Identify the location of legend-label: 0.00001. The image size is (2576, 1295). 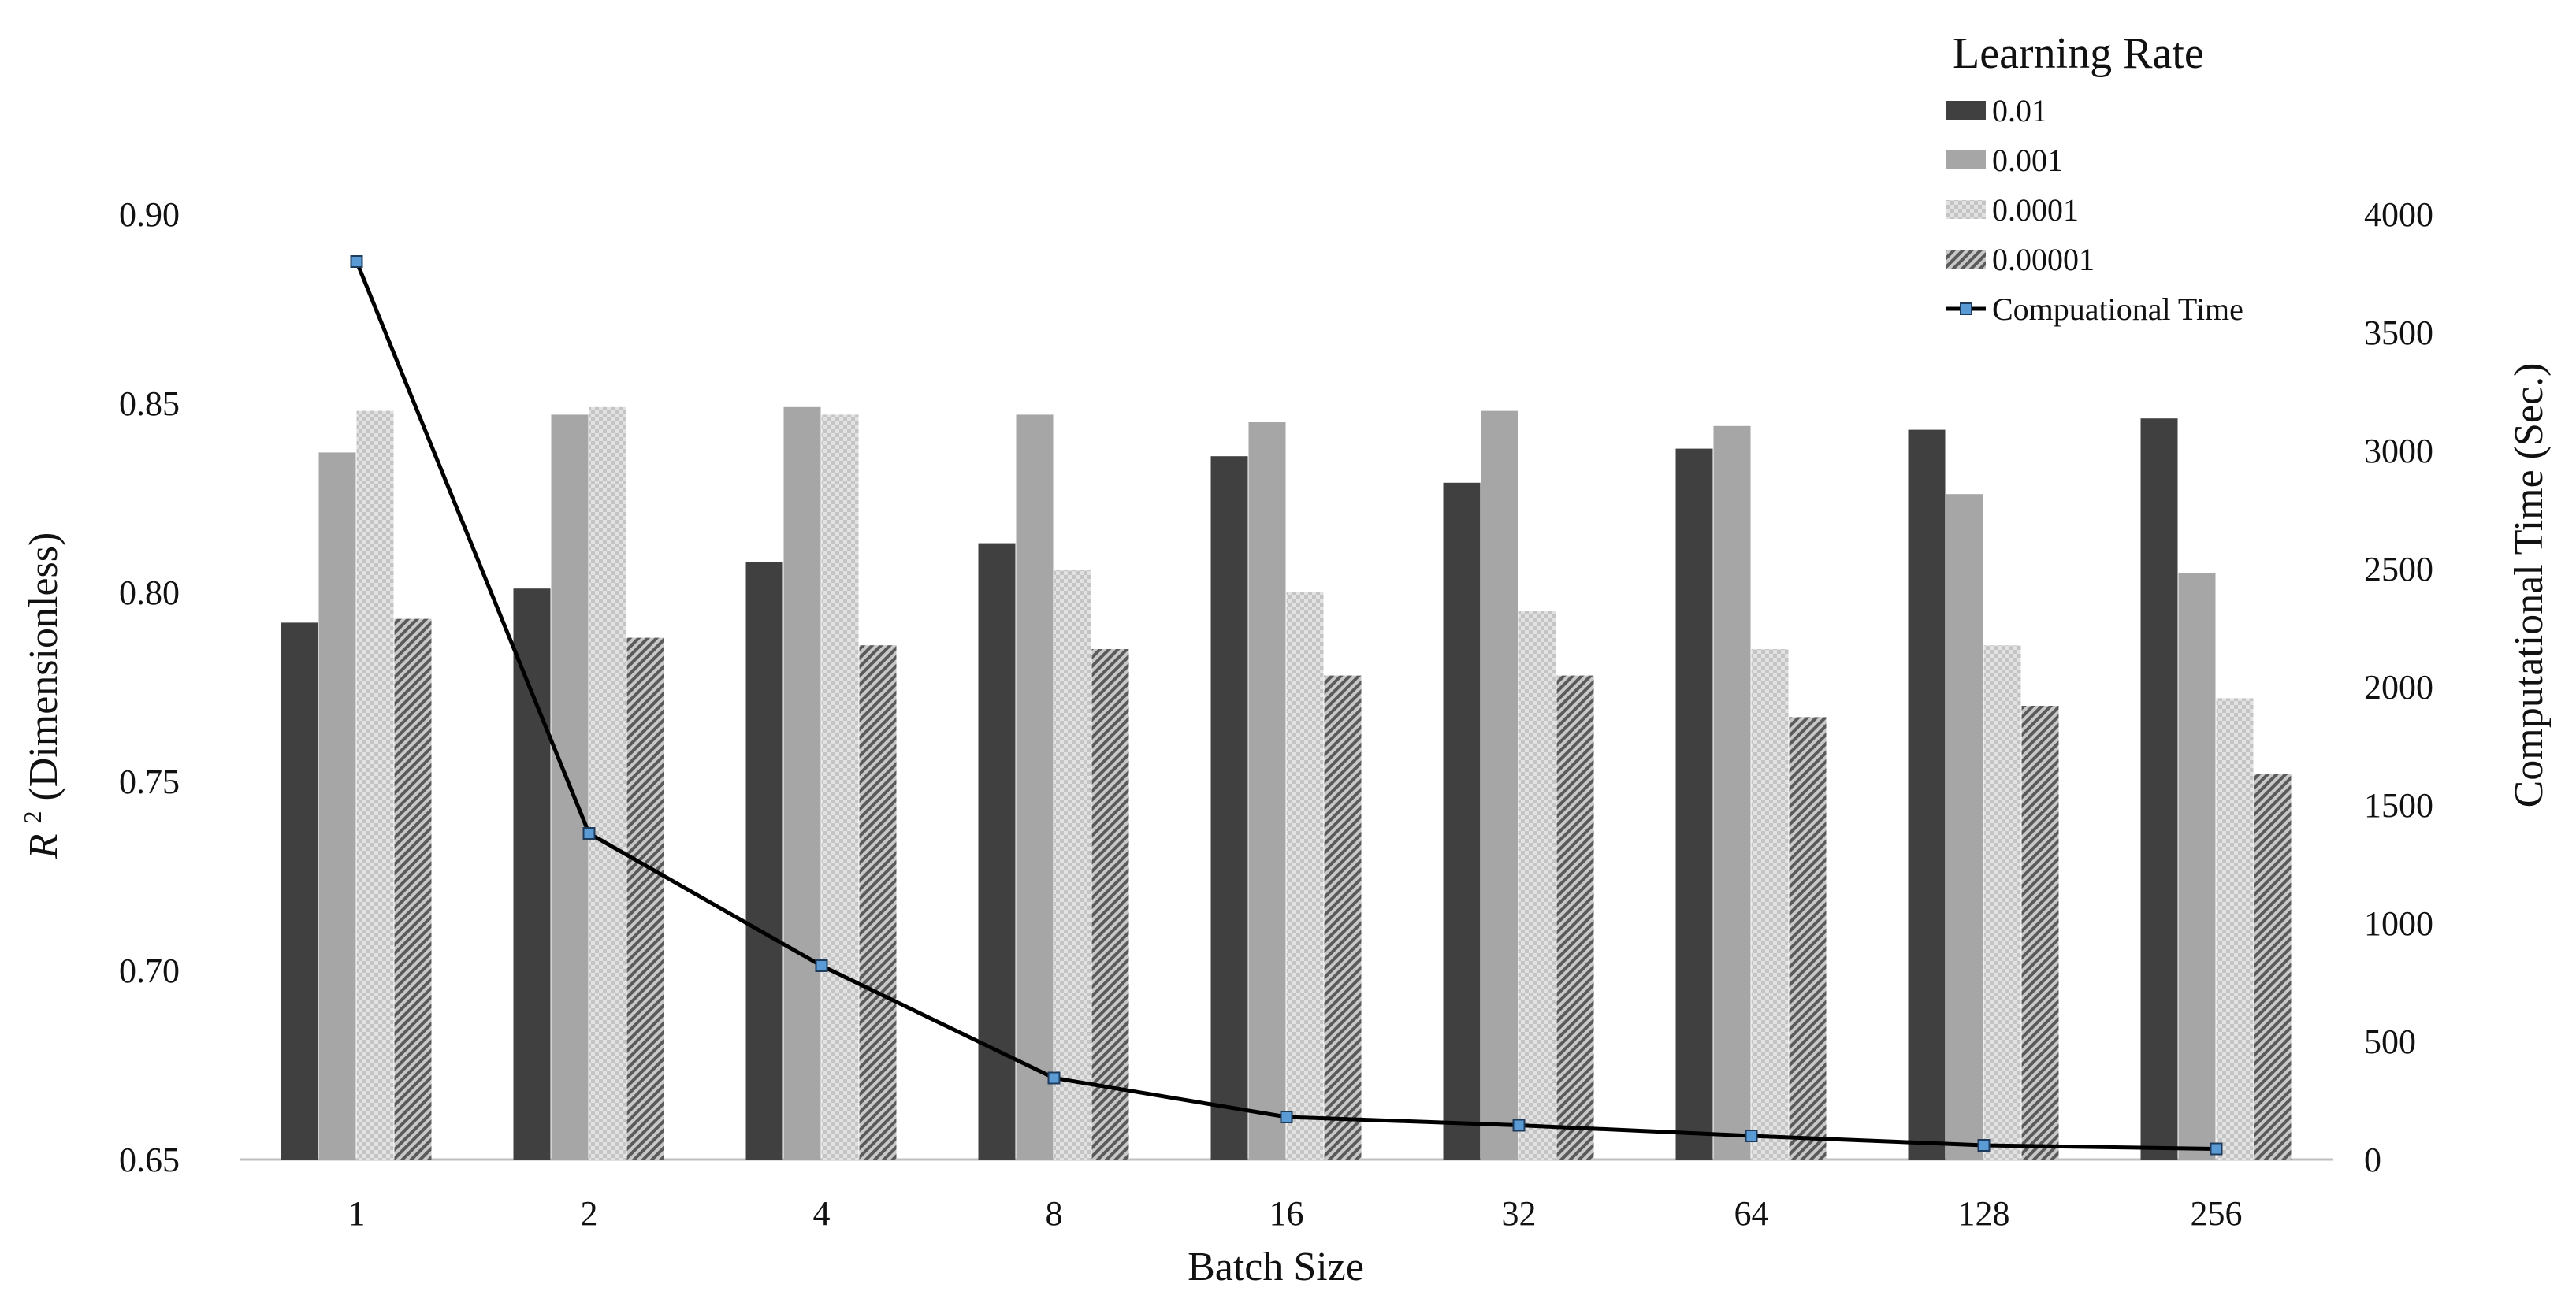
(2043, 259).